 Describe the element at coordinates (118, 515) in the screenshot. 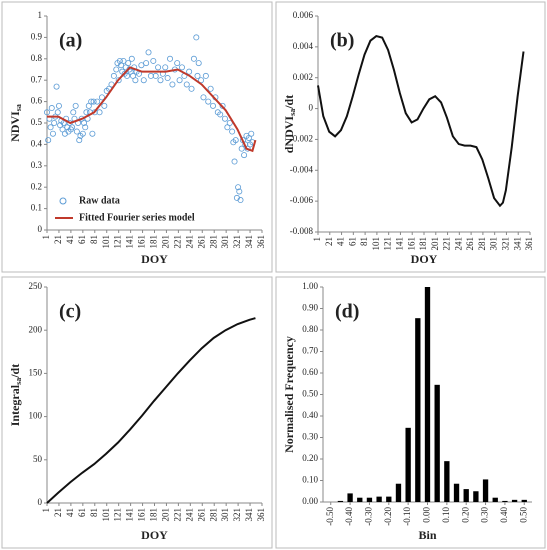

I see `x-tick-label: 121` at that location.